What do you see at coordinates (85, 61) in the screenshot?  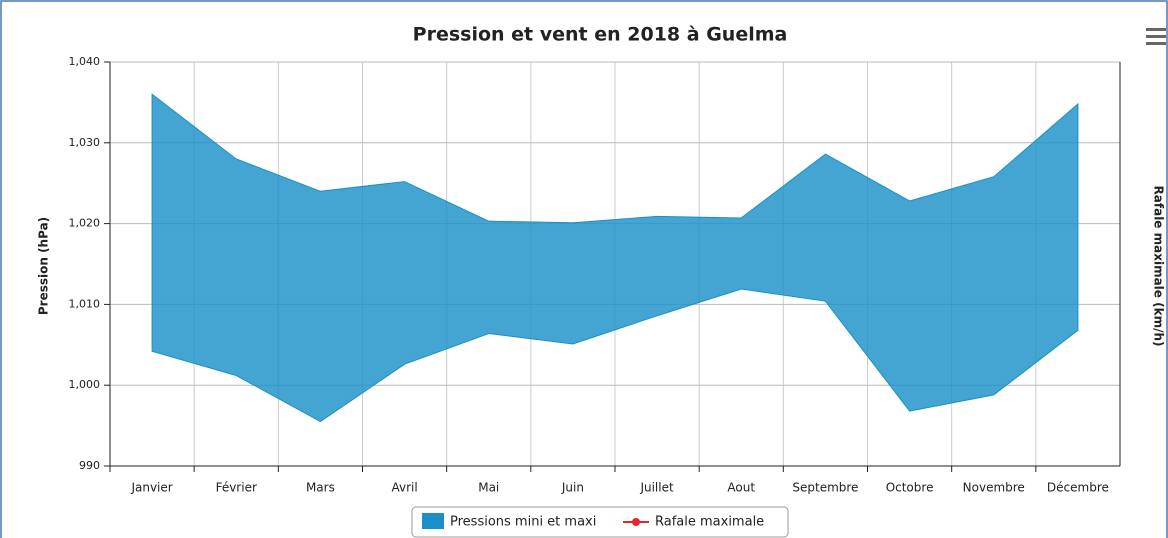 I see `y-tick-label: 1,040` at bounding box center [85, 61].